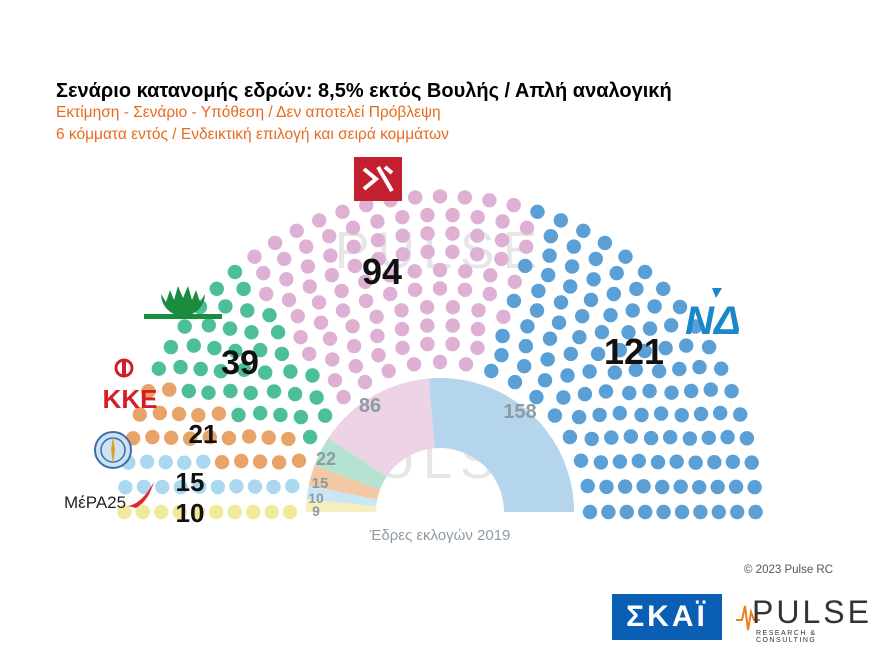 The image size is (880, 660). What do you see at coordinates (440, 535) in the screenshot?
I see `seats-2019-caption: Έδρες εκλογών 2019` at bounding box center [440, 535].